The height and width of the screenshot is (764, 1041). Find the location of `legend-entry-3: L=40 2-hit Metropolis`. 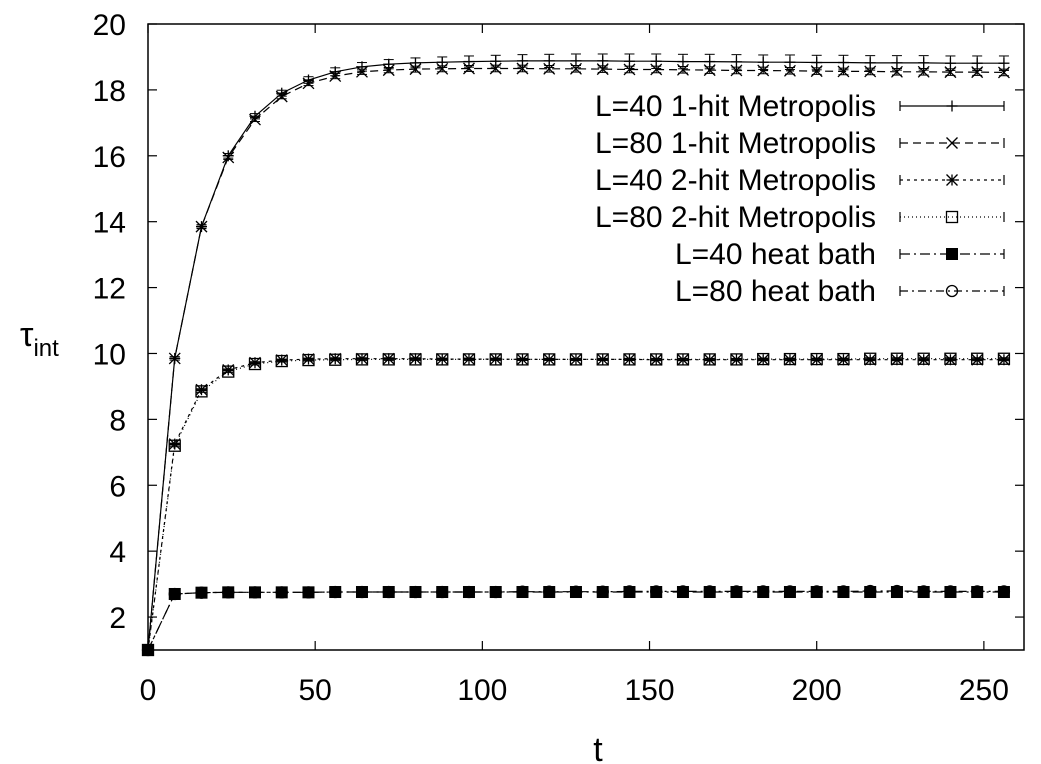

legend-entry-3: L=40 2-hit Metropolis is located at coordinates (800, 180).